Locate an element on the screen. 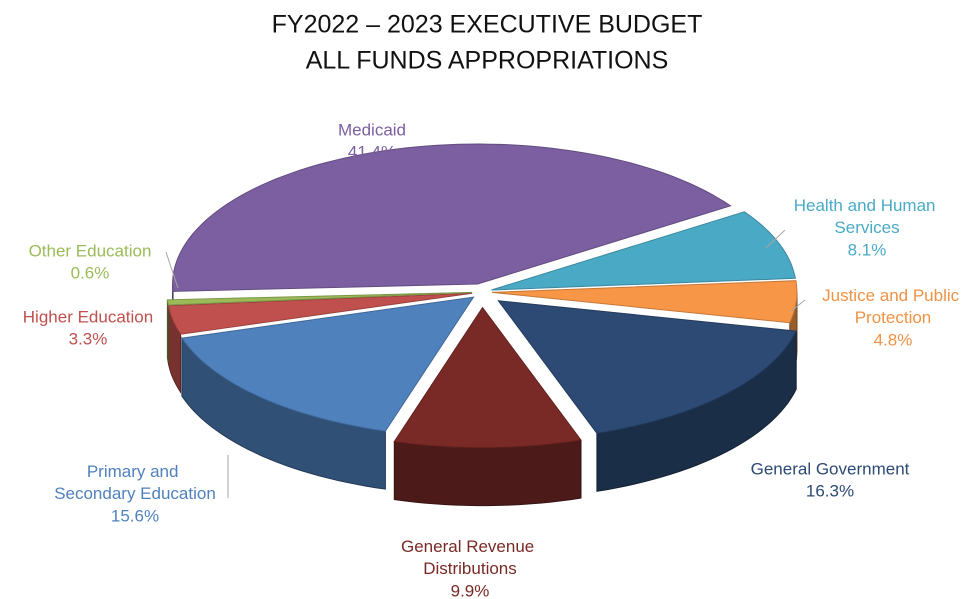 The image size is (974, 599). value-label: 16.3% is located at coordinates (830, 490).